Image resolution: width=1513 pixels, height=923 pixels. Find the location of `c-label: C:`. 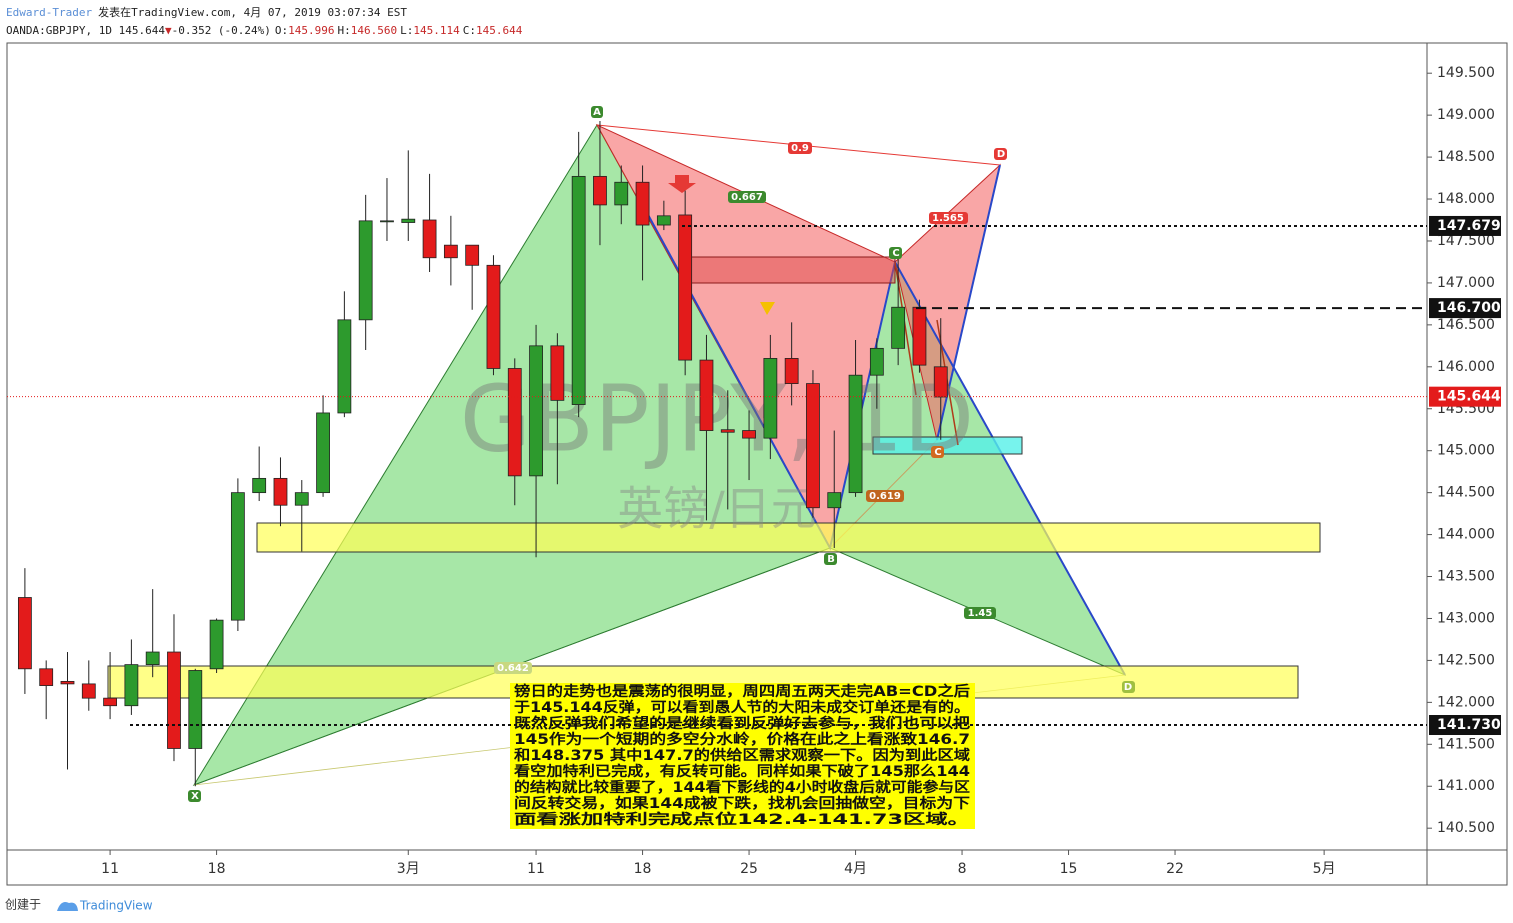

c-label: C: is located at coordinates (469, 30).